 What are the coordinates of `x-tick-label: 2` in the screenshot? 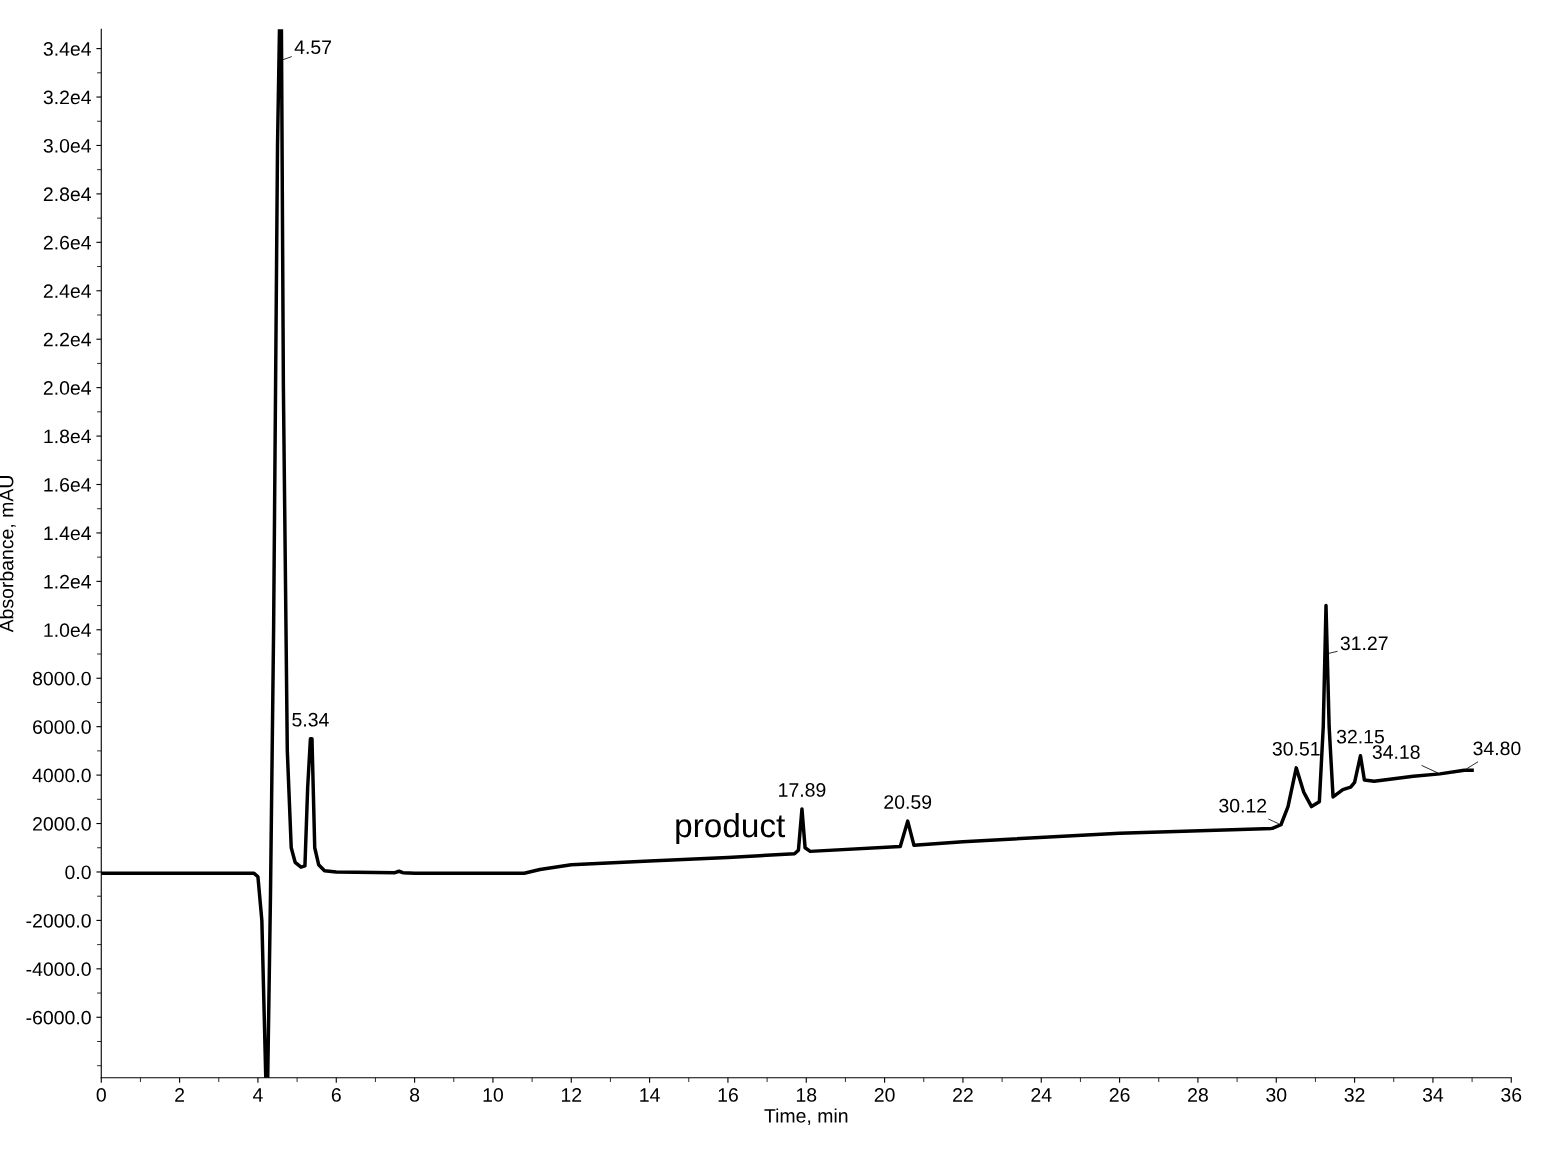 It's located at (180, 1095).